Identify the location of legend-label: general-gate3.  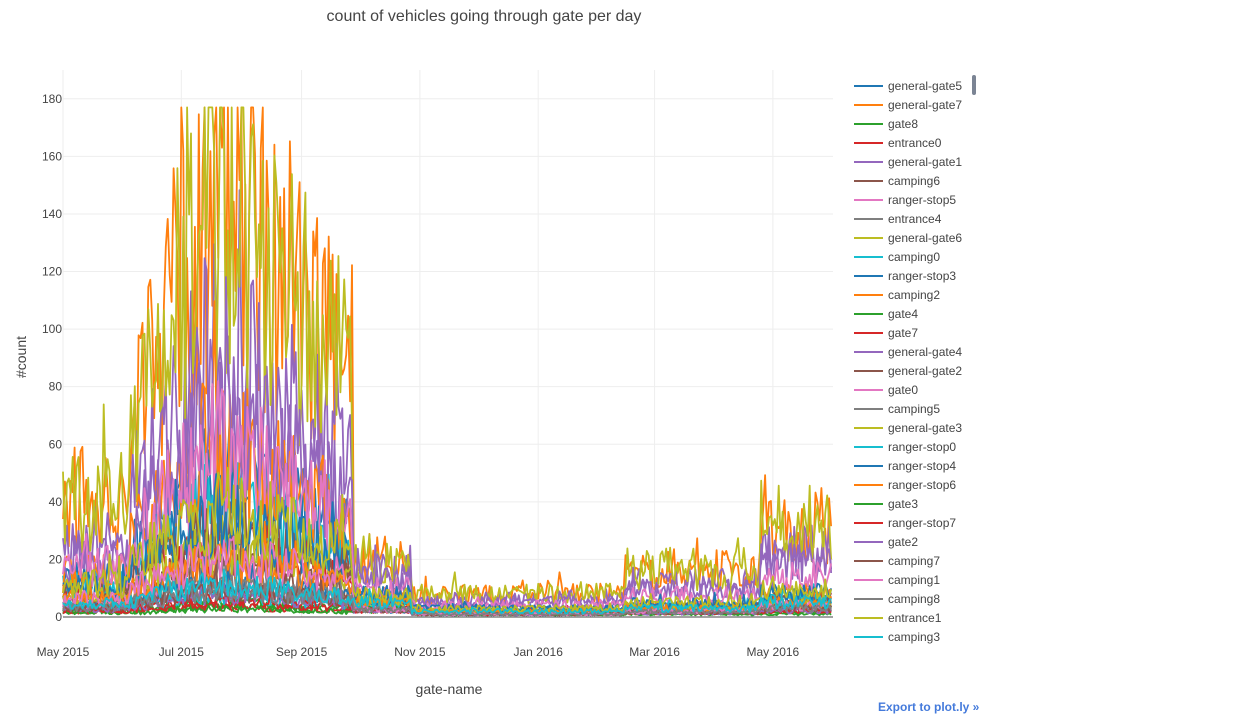
(925, 428).